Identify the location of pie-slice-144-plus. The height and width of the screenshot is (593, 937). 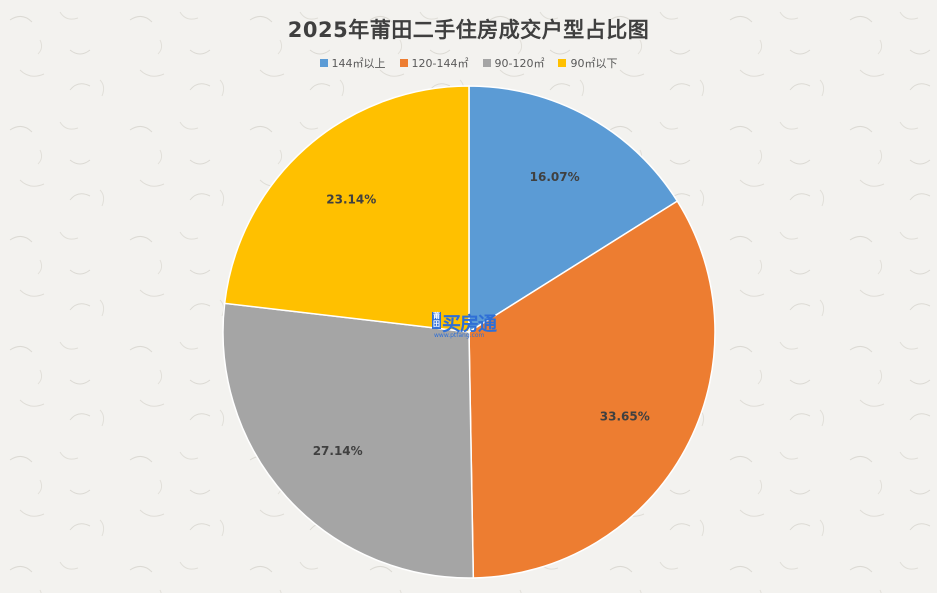
(573, 209).